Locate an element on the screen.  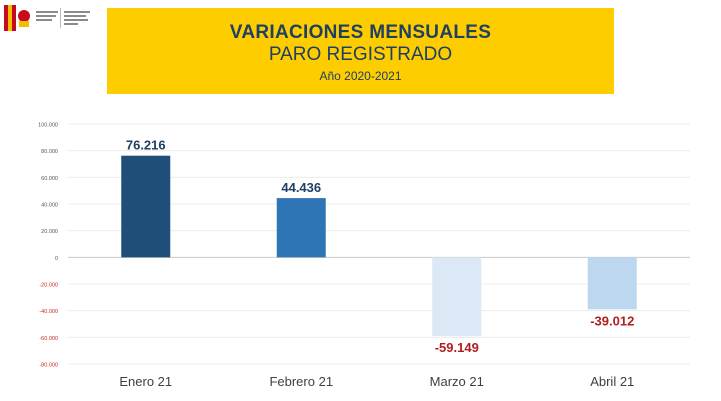
x-tick-label: Abril 21 is located at coordinates (612, 381).